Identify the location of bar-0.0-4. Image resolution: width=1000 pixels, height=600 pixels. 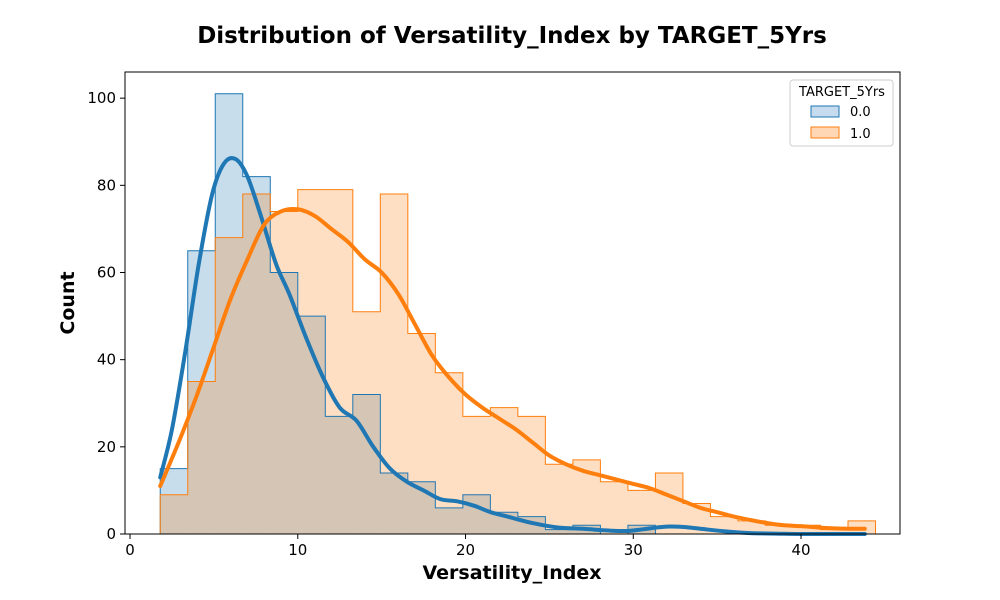
(284, 403).